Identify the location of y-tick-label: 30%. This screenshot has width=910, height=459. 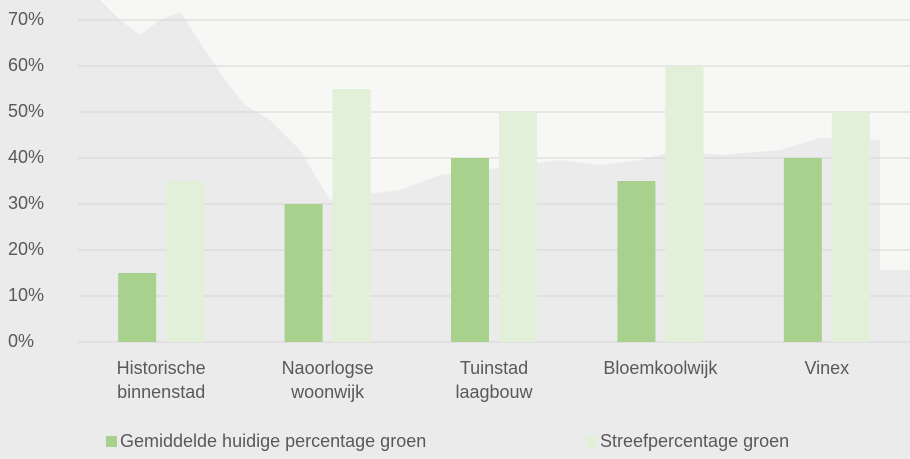
(26, 203).